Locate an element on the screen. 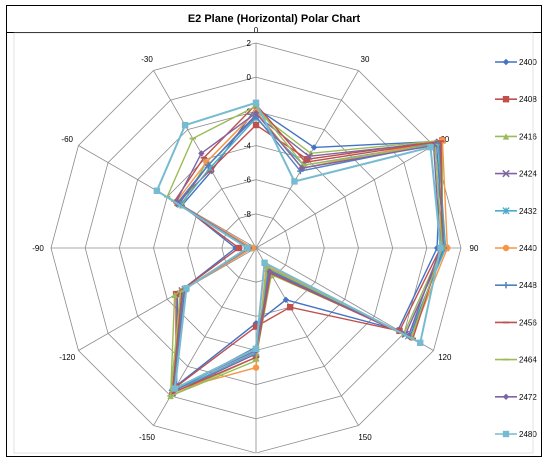 Image resolution: width=548 pixels, height=461 pixels. angle-tick-label: 120 is located at coordinates (445, 357).